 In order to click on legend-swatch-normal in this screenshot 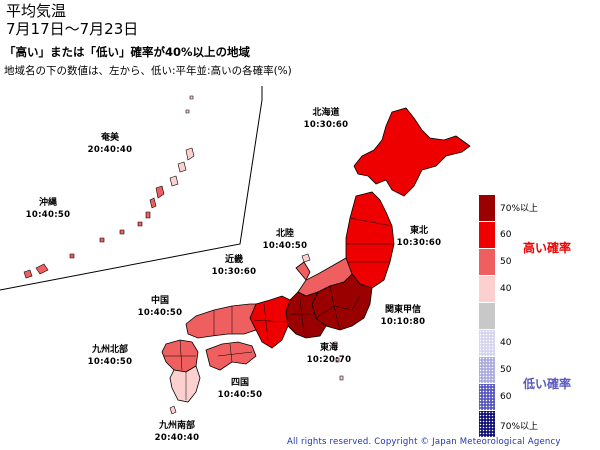, I will do `click(487, 316)`.